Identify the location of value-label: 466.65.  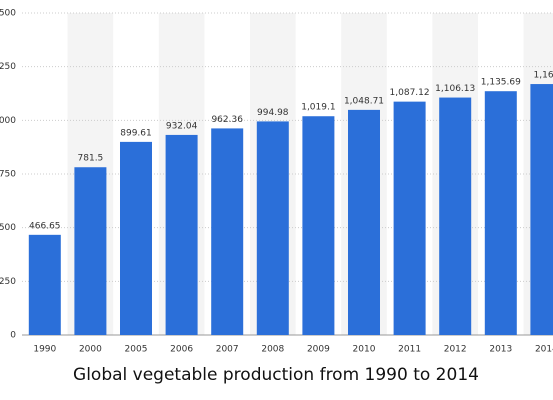
(45, 226).